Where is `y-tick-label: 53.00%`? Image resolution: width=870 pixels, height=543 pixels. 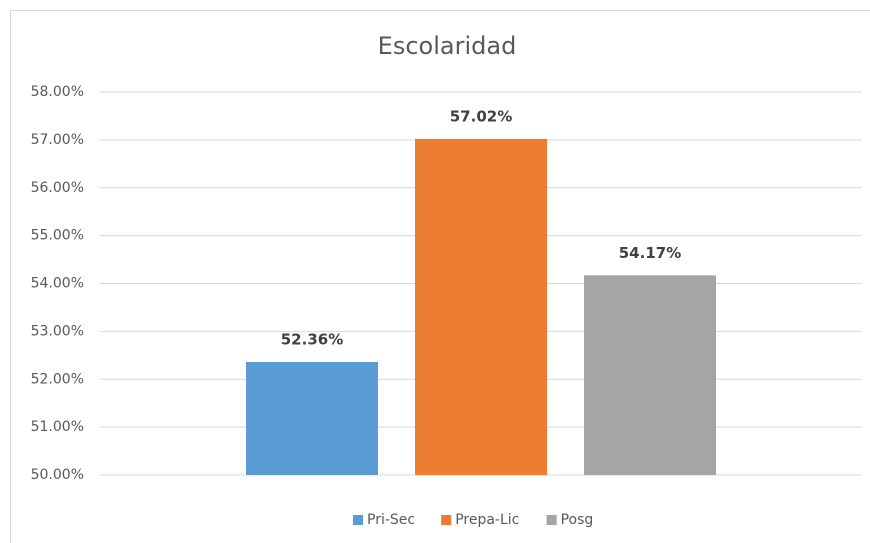 y-tick-label: 53.00% is located at coordinates (57, 331).